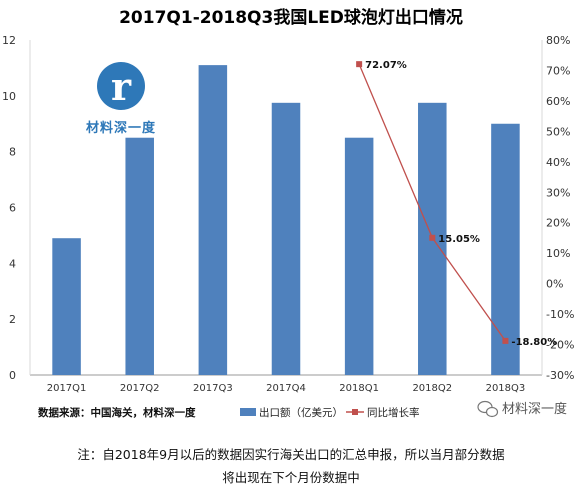 This screenshot has width=583, height=495. What do you see at coordinates (12, 208) in the screenshot?
I see `left-tick-label: 6` at bounding box center [12, 208].